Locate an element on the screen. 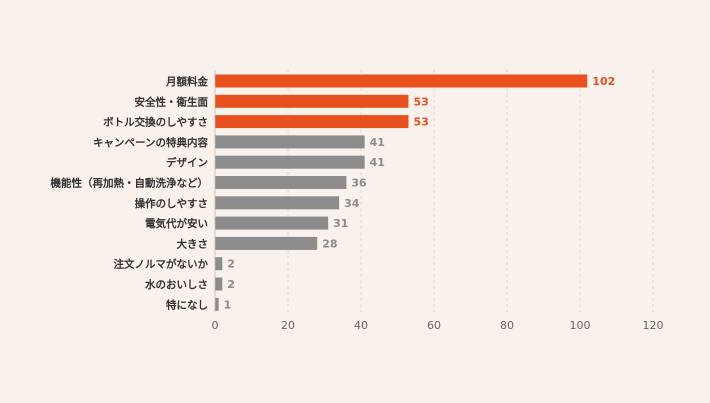  category-label: 月額料金 is located at coordinates (186, 81).